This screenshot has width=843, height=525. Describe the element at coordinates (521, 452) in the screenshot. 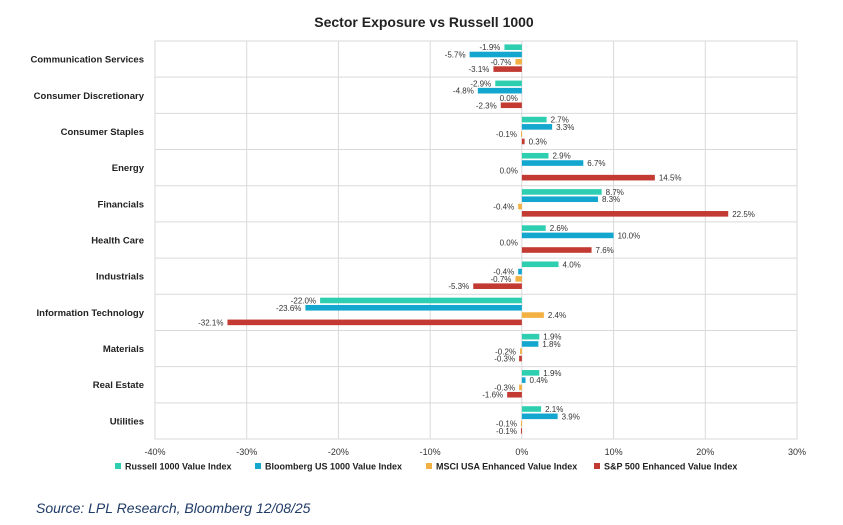

I see `x-tick-label: 0%` at that location.